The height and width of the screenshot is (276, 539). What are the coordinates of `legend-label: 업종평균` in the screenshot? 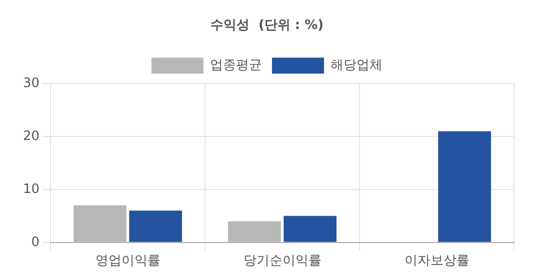 It's located at (236, 65).